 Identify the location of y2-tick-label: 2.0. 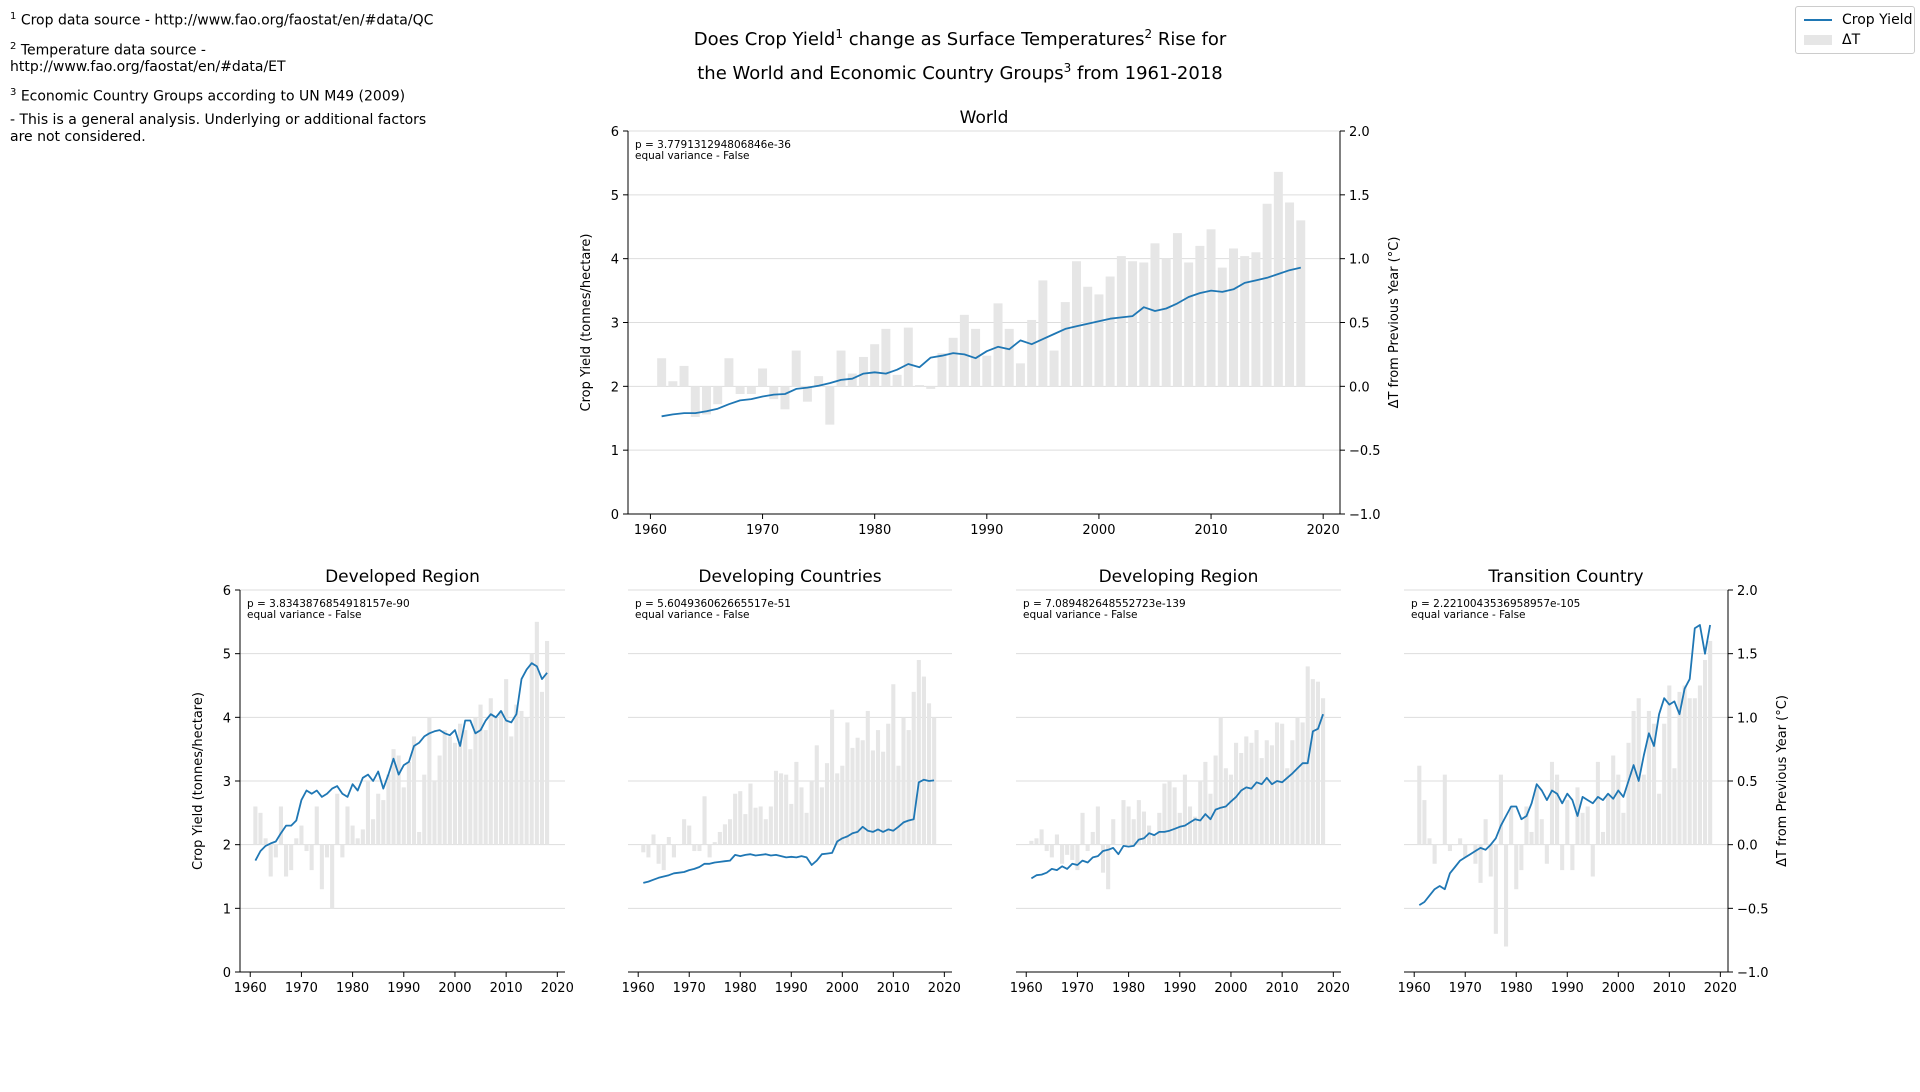
(1747, 591).